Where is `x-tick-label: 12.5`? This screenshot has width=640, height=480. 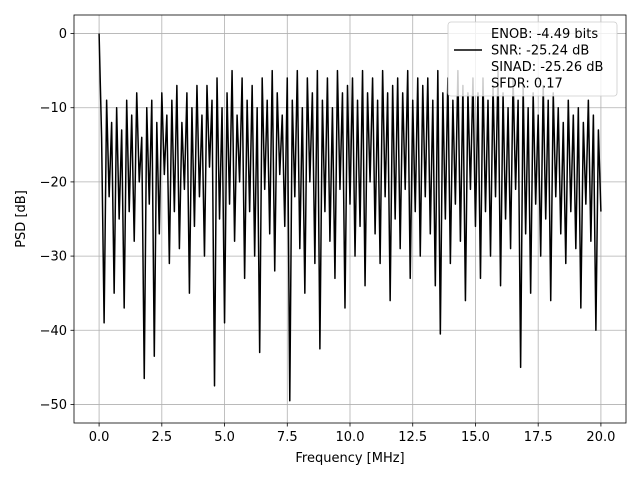 x-tick-label: 12.5 is located at coordinates (412, 437).